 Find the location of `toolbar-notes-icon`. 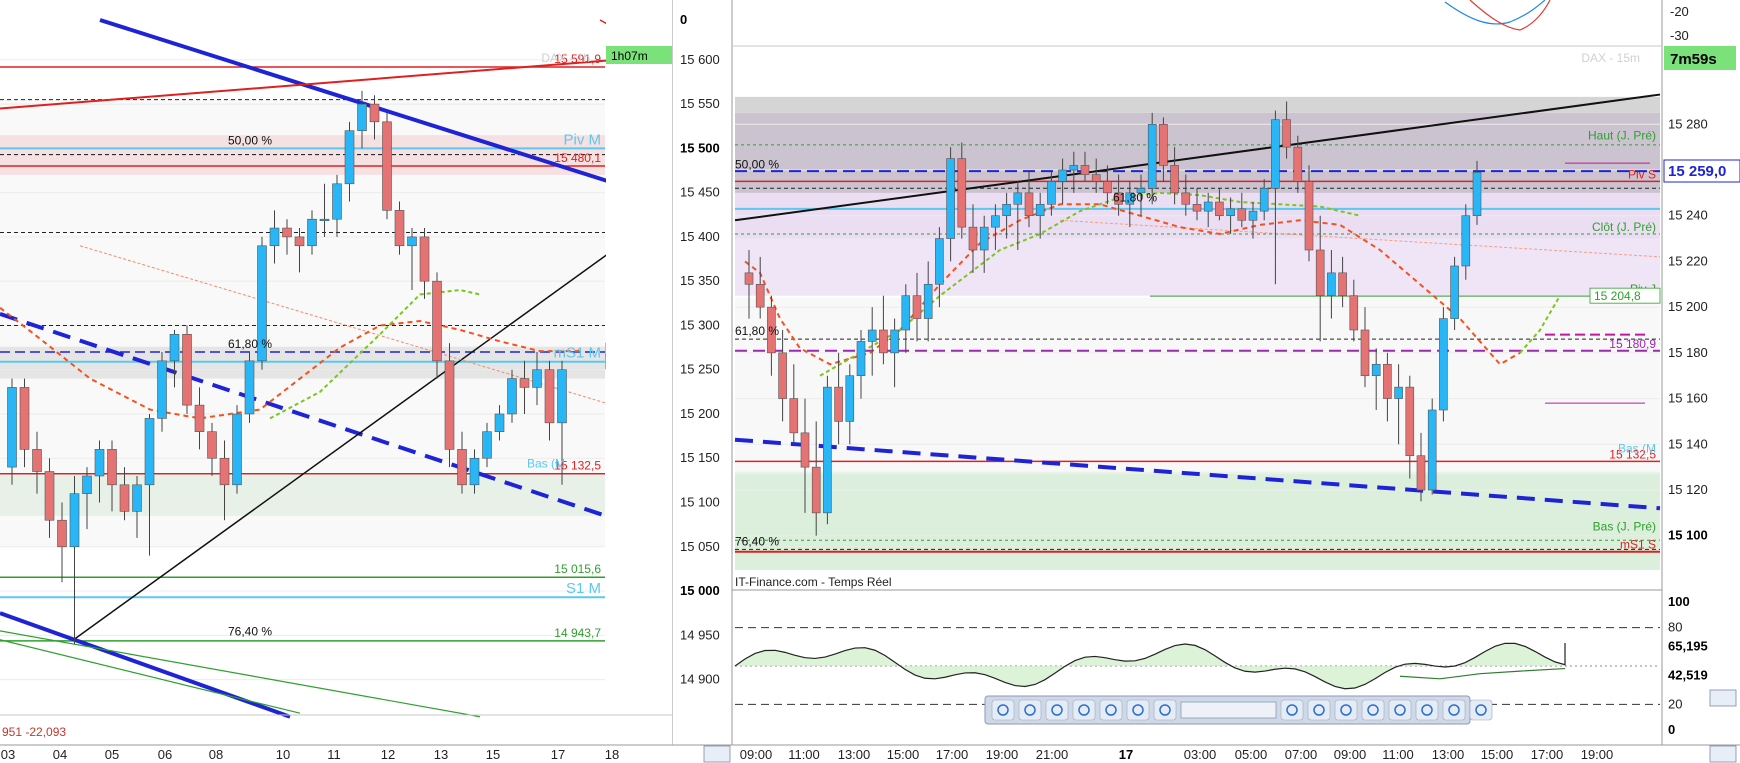

toolbar-notes-icon is located at coordinates (1084, 710).